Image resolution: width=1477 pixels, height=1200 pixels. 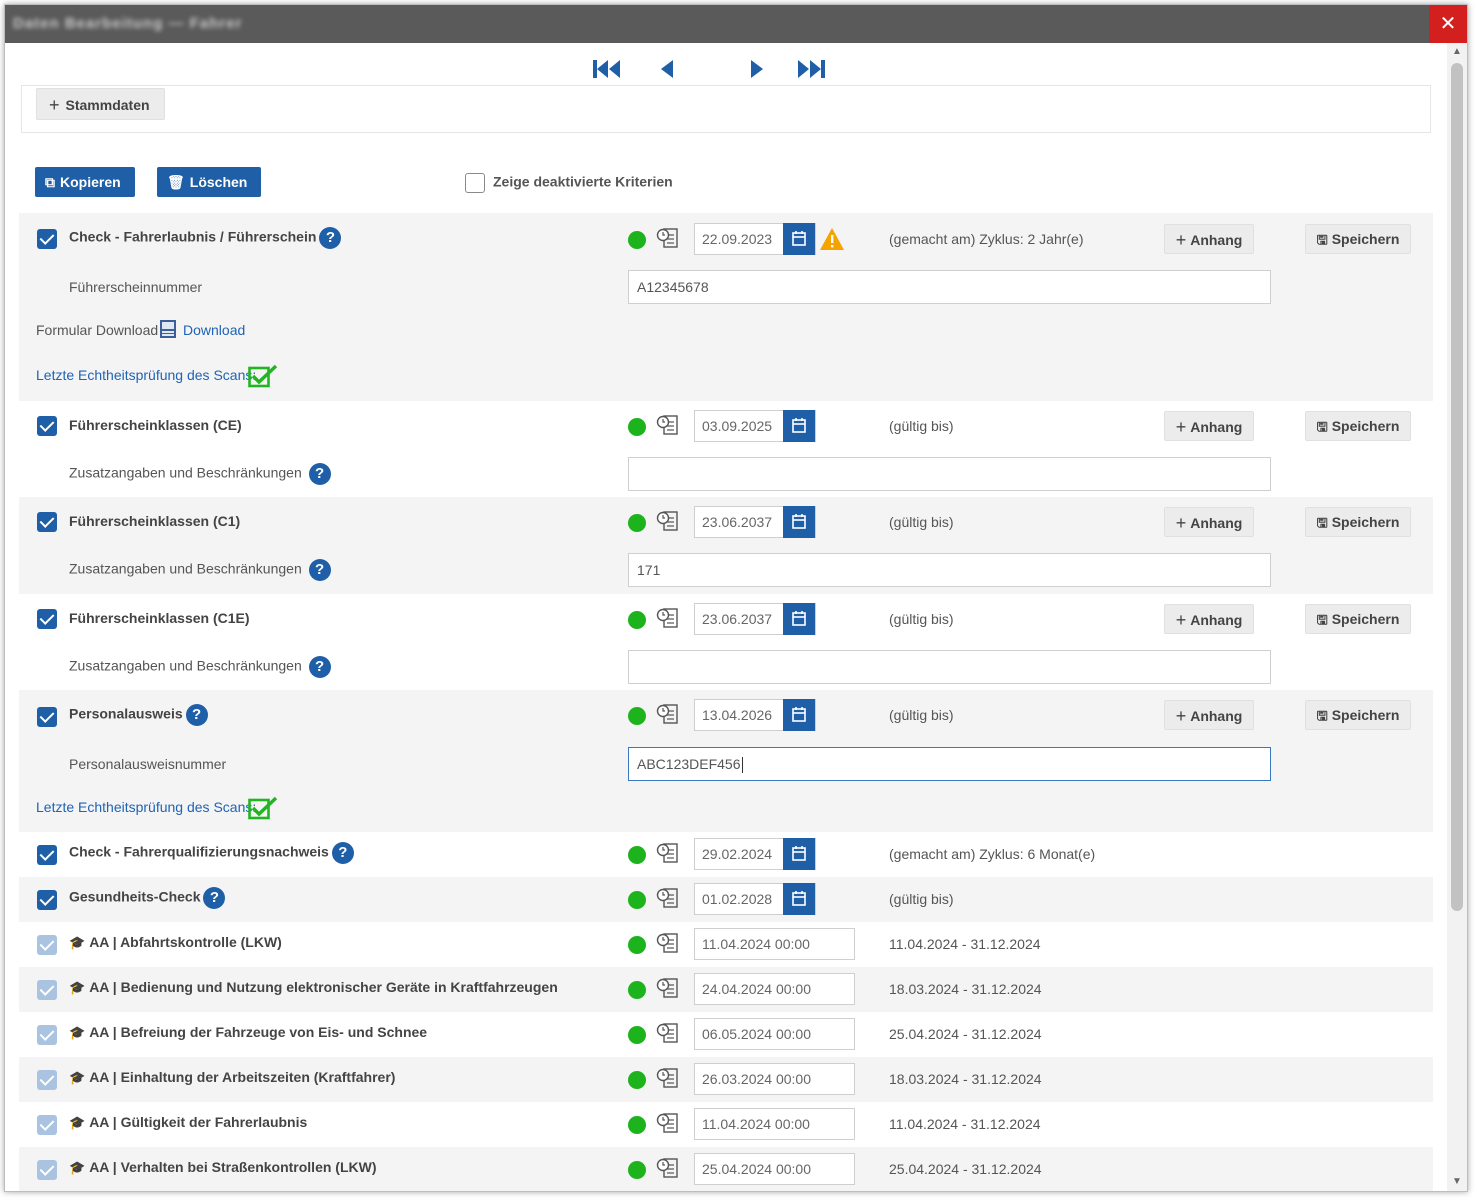 I want to click on training-checkbox, so click(x=47, y=945).